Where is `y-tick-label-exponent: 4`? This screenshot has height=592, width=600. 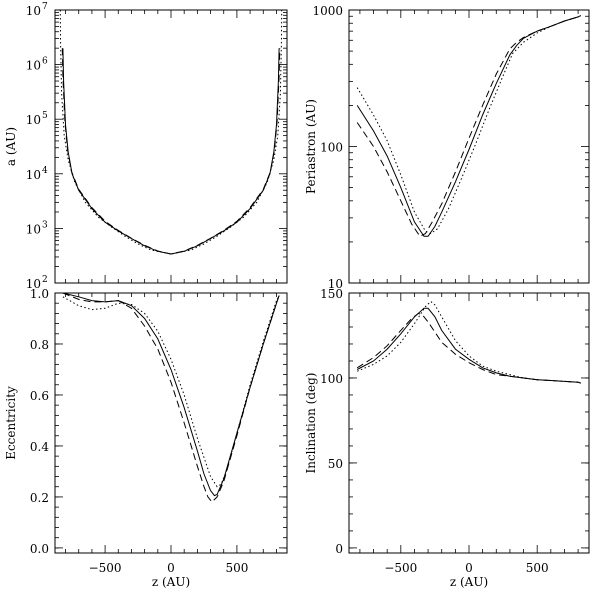 y-tick-label-exponent: 4 is located at coordinates (45, 171).